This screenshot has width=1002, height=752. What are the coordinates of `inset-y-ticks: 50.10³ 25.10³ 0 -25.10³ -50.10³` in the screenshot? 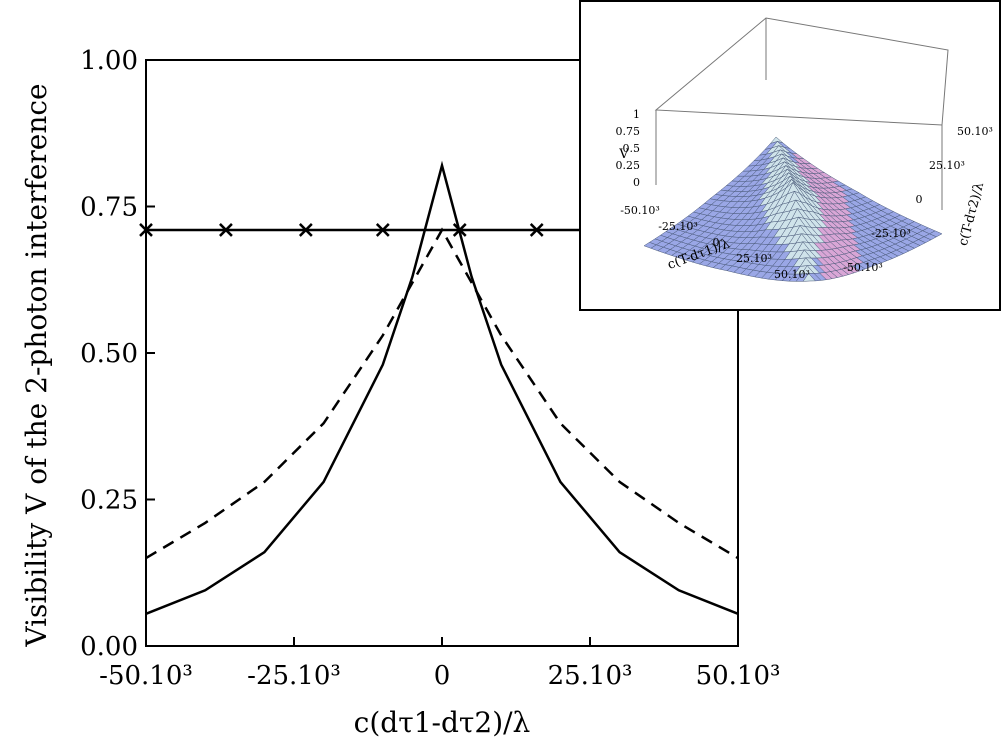 It's located at (918, 199).